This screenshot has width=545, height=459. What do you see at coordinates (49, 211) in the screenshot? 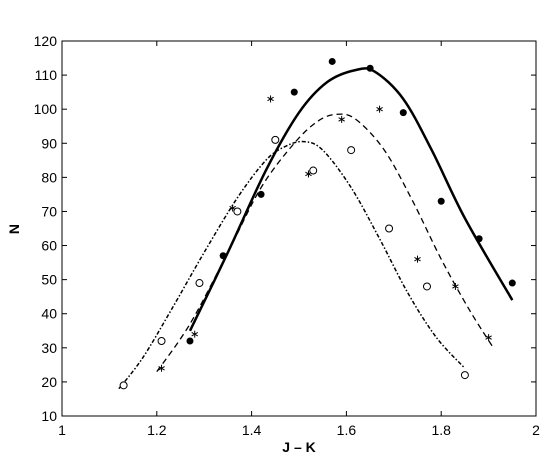
I see `y-tick-label: 70` at bounding box center [49, 211].